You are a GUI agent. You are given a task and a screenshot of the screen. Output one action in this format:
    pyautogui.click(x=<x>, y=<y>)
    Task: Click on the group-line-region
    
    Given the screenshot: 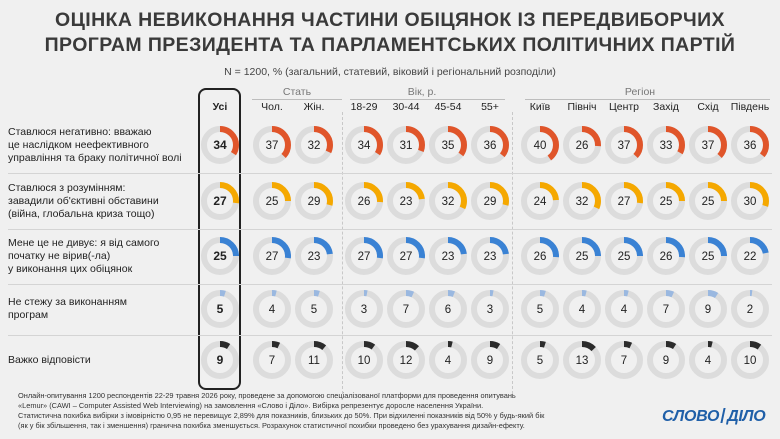 What is the action you would take?
    pyautogui.click(x=647, y=99)
    